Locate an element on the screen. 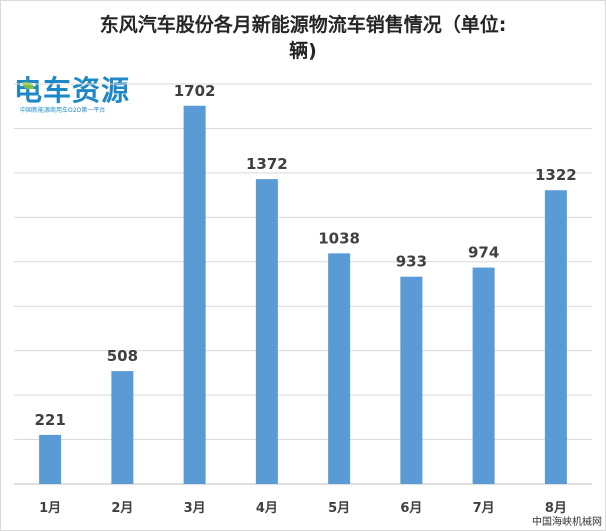 This screenshot has height=531, width=606. data-label: 1038 is located at coordinates (339, 238).